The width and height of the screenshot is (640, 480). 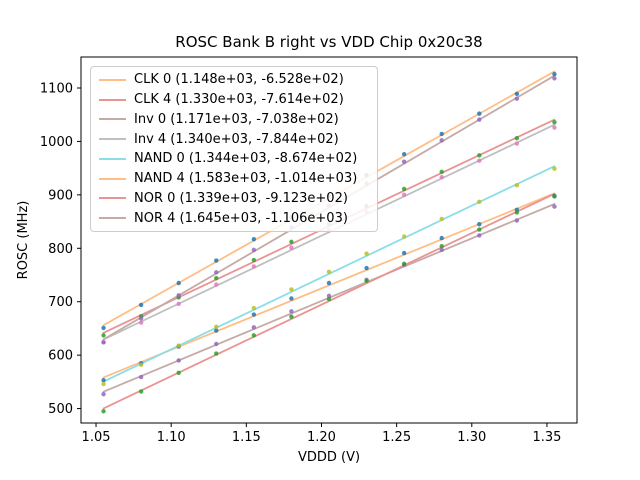 I want to click on legend-label: Inv 4 (1.340e+03, -7.844e+02), so click(x=236, y=139).